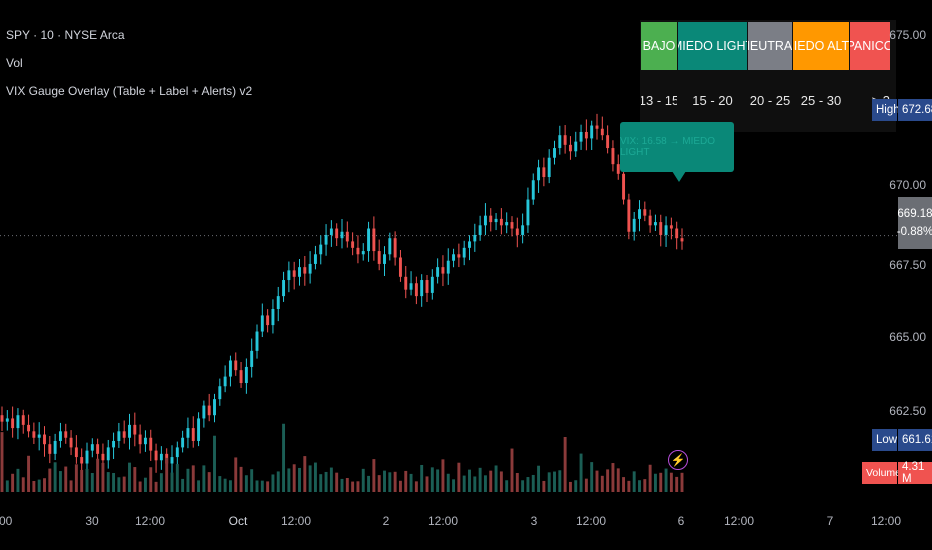 The height and width of the screenshot is (550, 932). What do you see at coordinates (681, 521) in the screenshot?
I see `time-tick: 6` at bounding box center [681, 521].